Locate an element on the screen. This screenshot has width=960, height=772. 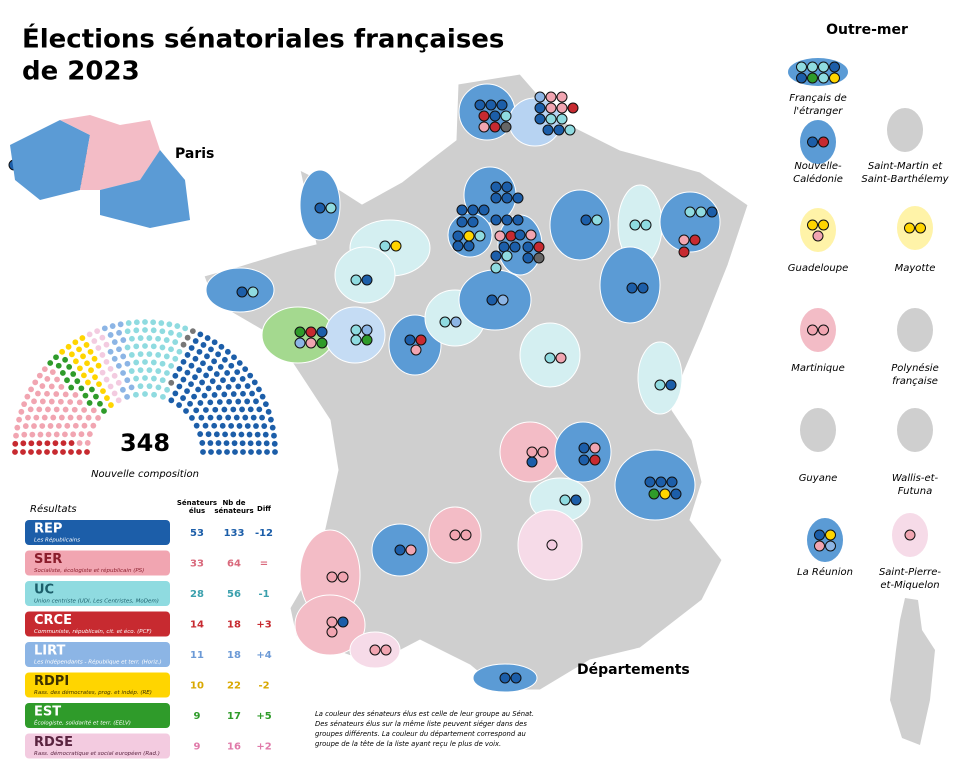
results-caption: Résultats is located at coordinates (53, 509).